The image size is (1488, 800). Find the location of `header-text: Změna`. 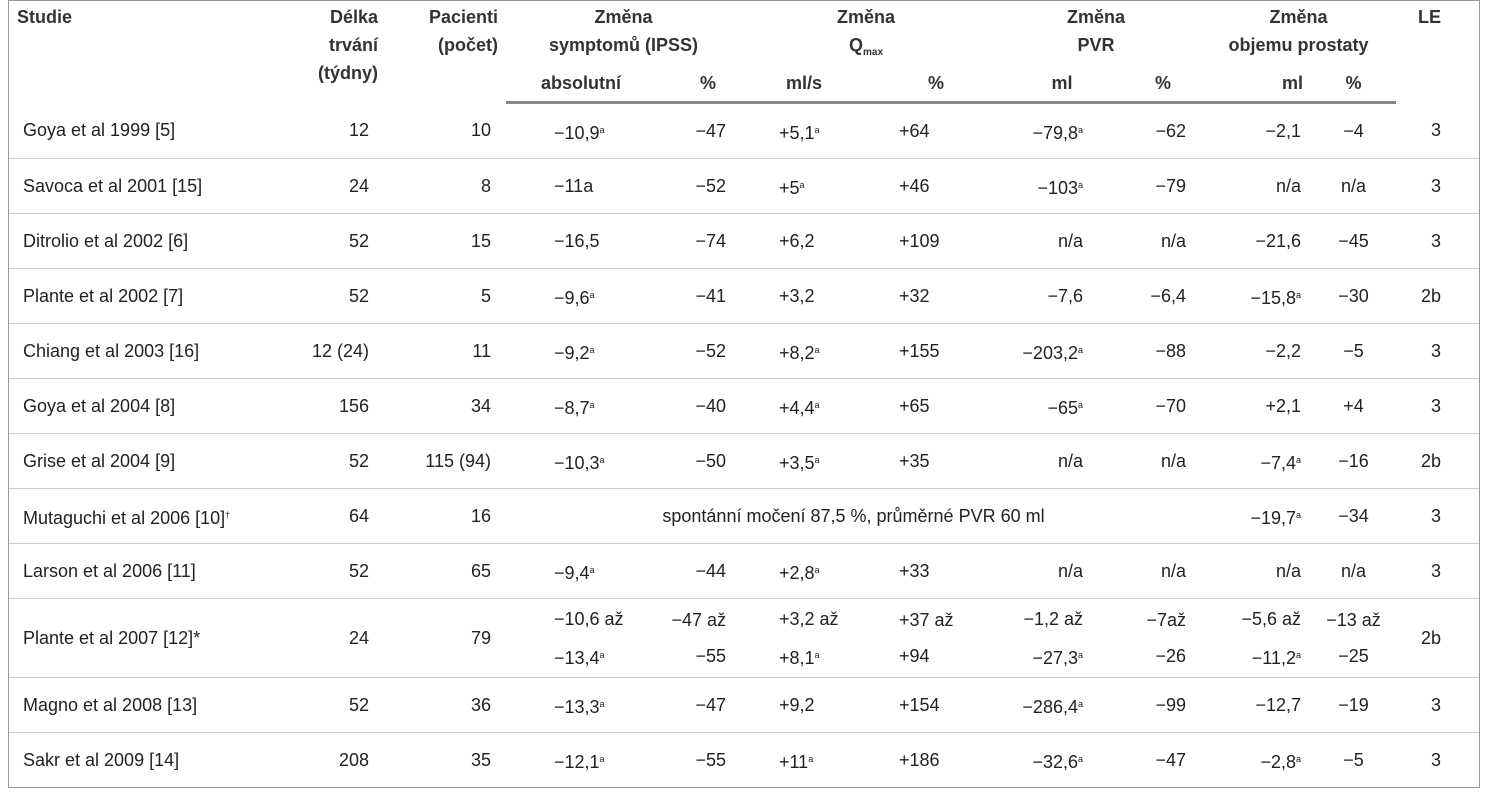

header-text: Změna is located at coordinates (866, 17).